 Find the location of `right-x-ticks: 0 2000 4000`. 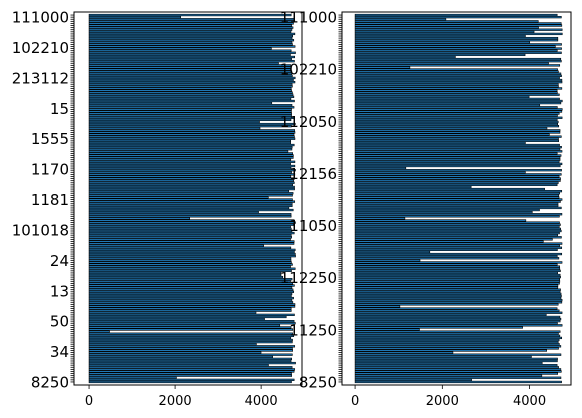

right-x-ticks: 0 2000 4000 is located at coordinates (448, 397).